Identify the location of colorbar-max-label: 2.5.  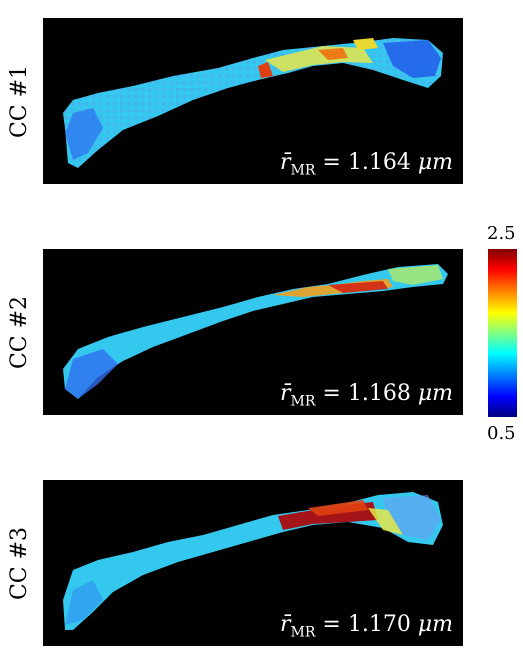
(501, 233).